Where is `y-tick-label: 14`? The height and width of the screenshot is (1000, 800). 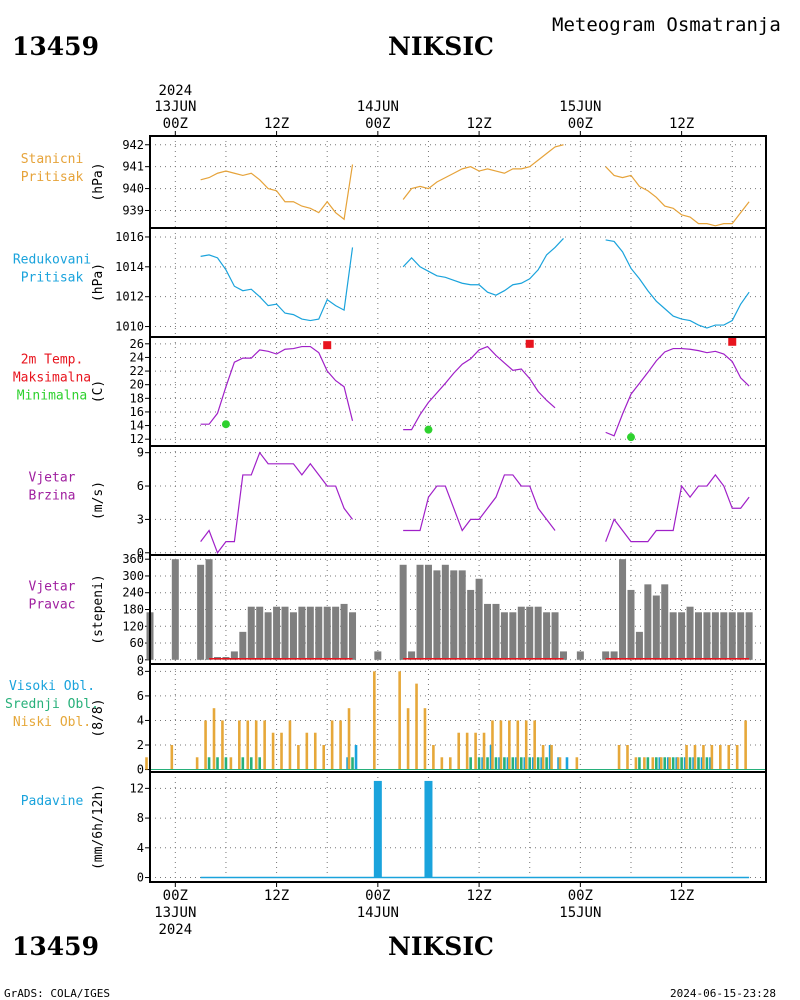
y-tick-label: 14 is located at coordinates (137, 426).